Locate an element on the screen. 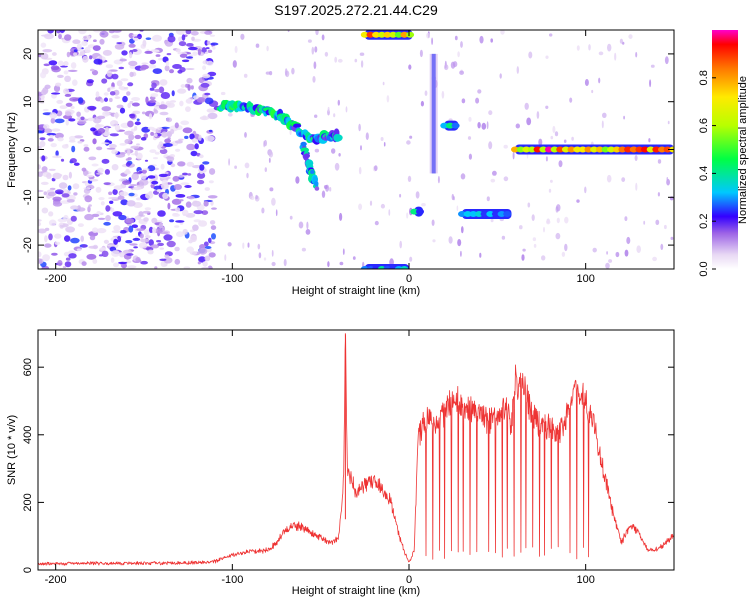 The image size is (750, 600). colorbar-ticks: 0.0 0.2 0.4 0.6 0.8 is located at coordinates (707, 173).